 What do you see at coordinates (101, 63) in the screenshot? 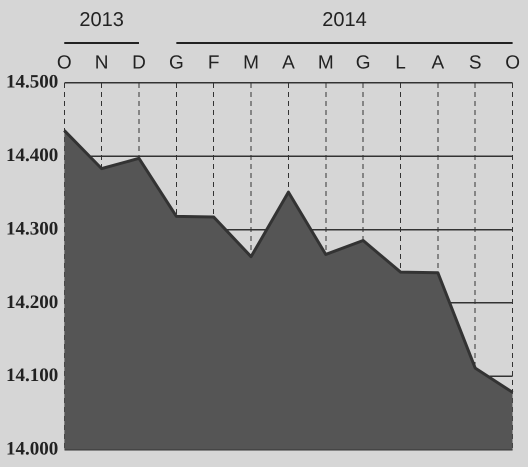
I see `x-tick-label: N` at bounding box center [101, 63].